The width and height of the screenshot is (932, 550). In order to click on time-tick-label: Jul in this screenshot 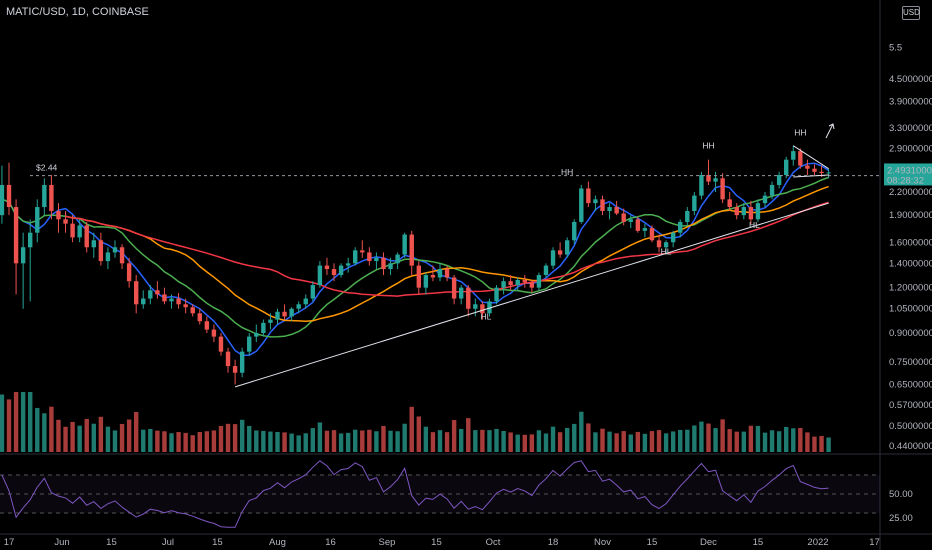, I will do `click(168, 542)`.